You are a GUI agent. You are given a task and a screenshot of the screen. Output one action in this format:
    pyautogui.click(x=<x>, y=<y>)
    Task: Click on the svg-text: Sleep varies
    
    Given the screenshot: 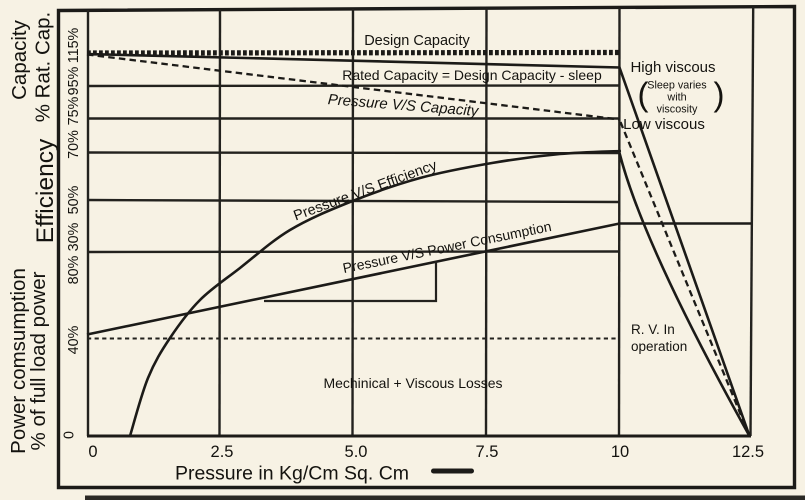 What is the action you would take?
    pyautogui.click(x=677, y=86)
    